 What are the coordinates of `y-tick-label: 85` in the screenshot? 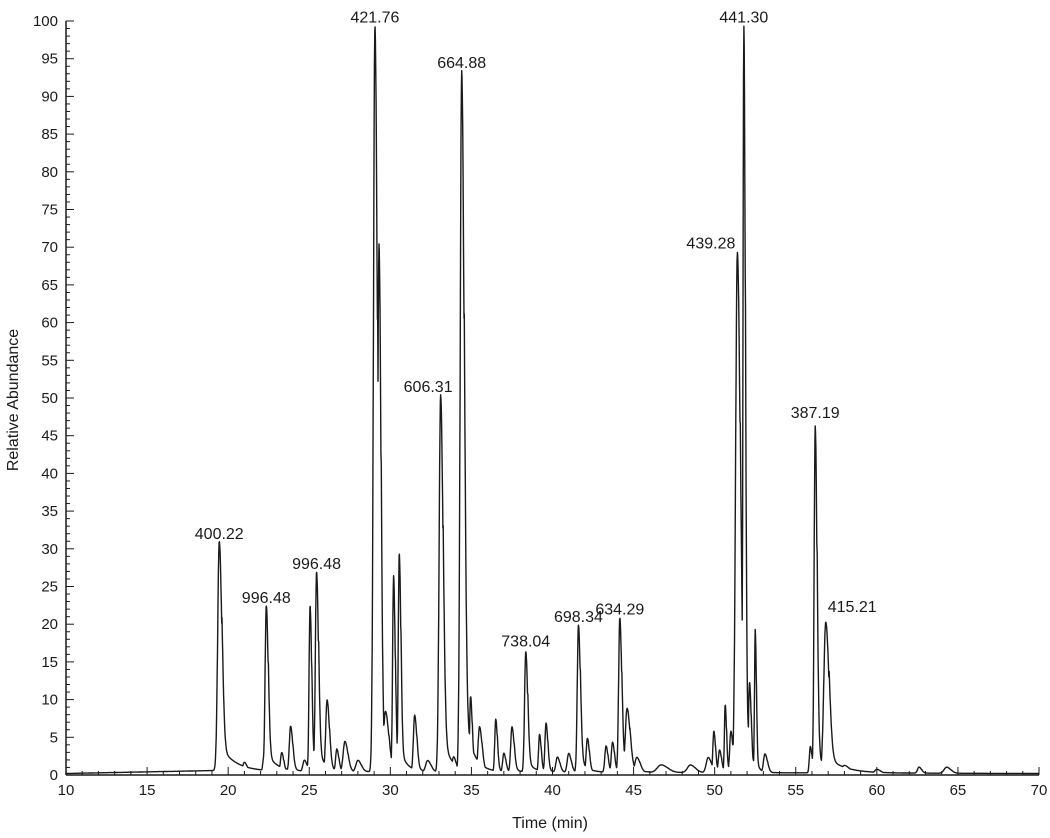 It's located at (49, 134).